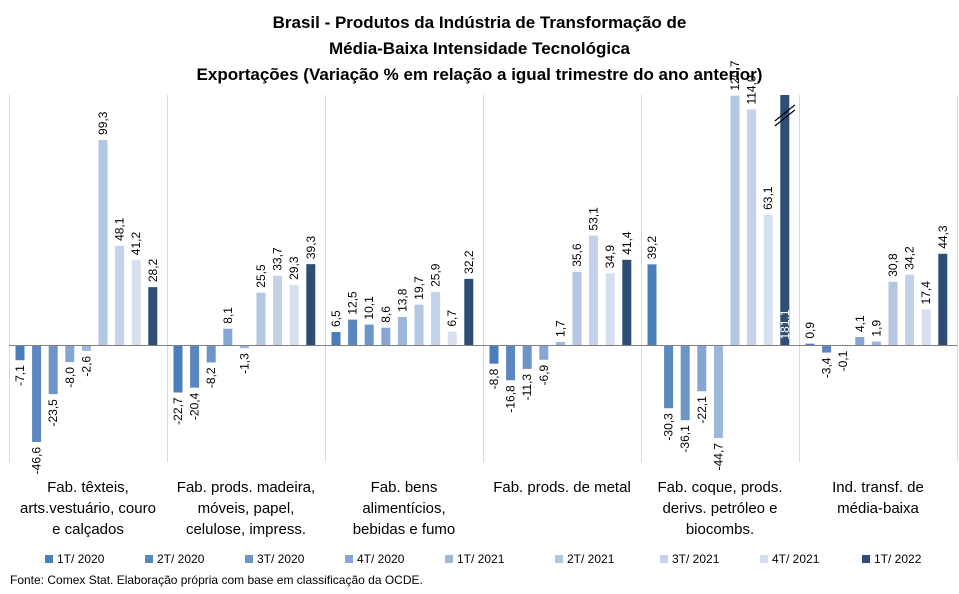 The height and width of the screenshot is (594, 959). I want to click on legend-label: 1T/ 2021, so click(481, 559).